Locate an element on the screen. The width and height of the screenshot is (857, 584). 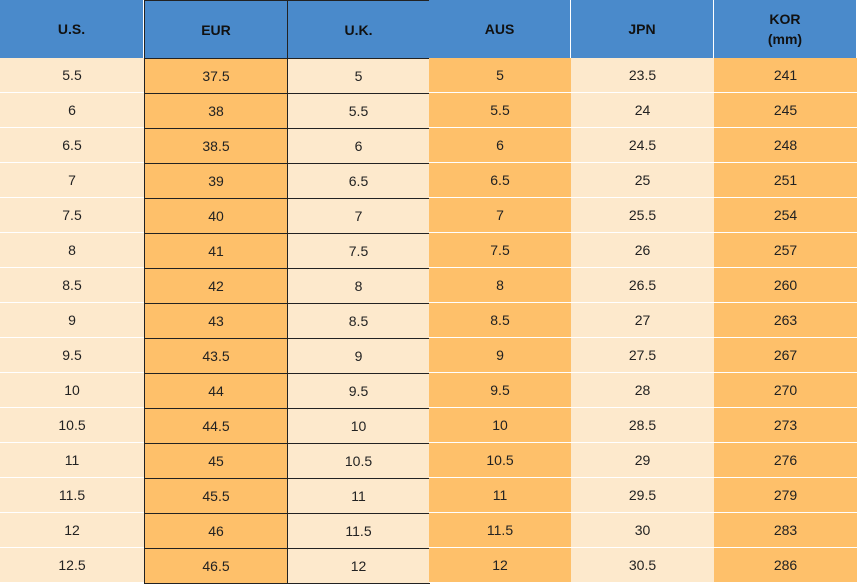
table-cell: 251 is located at coordinates (785, 180).